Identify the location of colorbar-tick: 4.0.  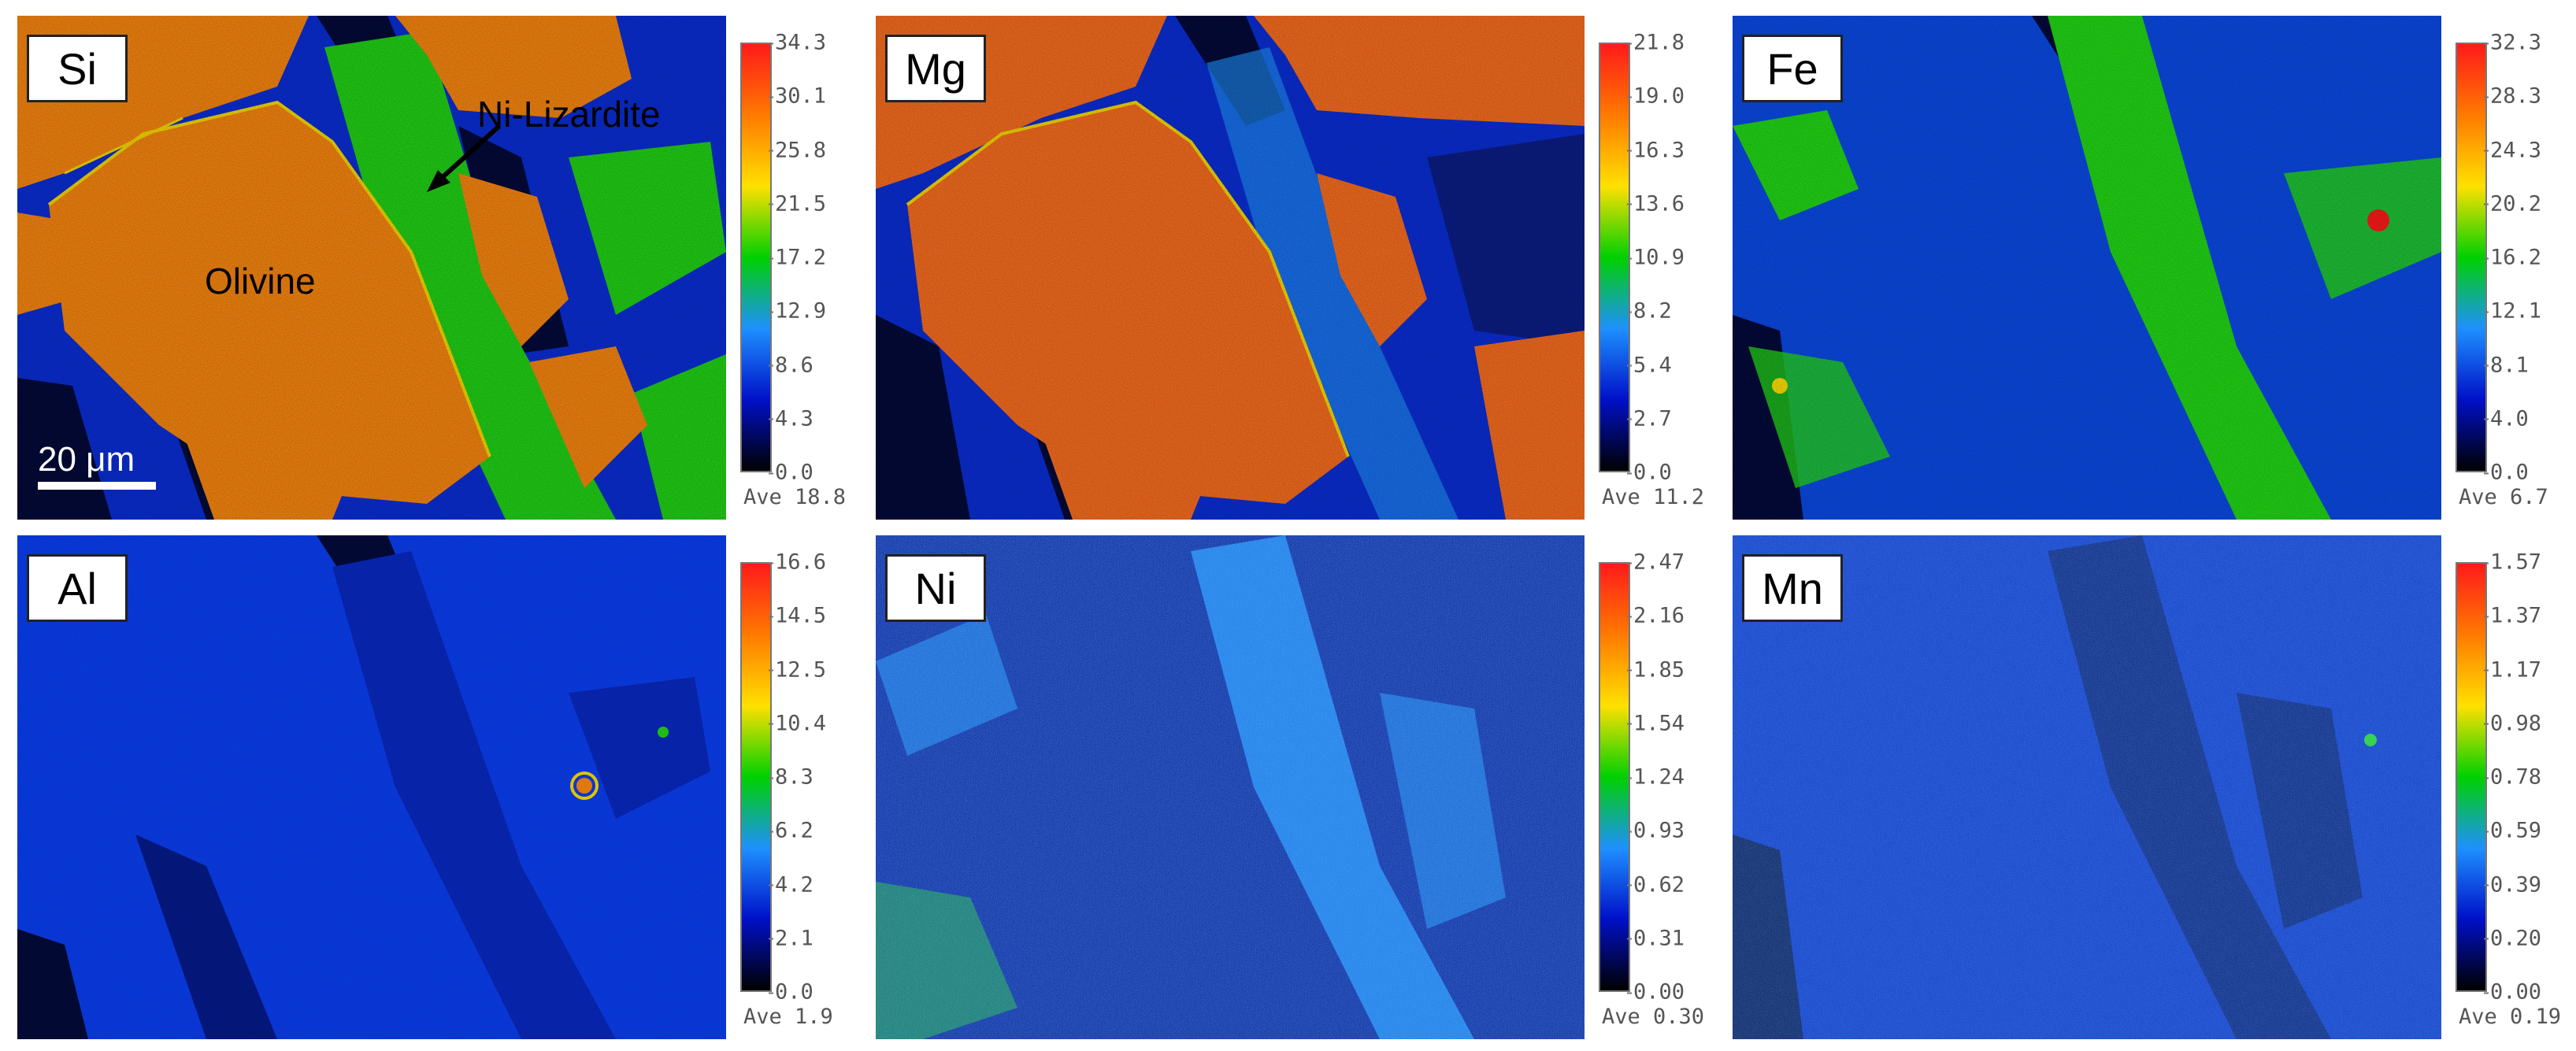
(2506, 418).